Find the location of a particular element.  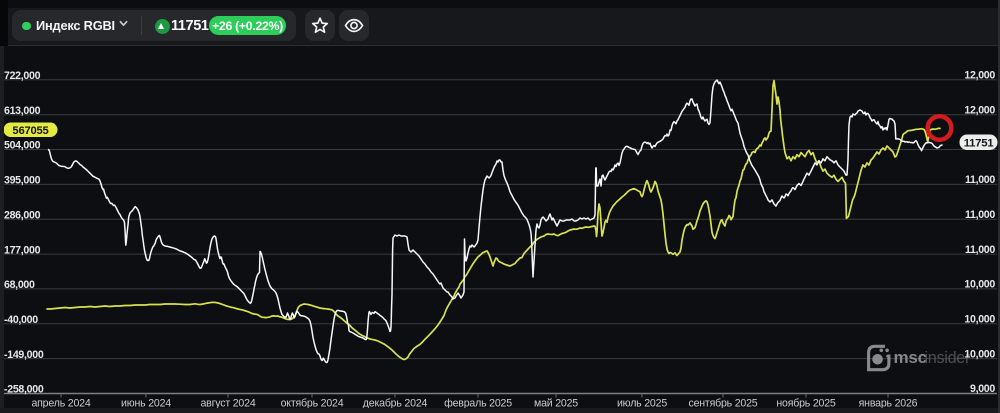

svg-text: февраль 2025 is located at coordinates (478, 404).